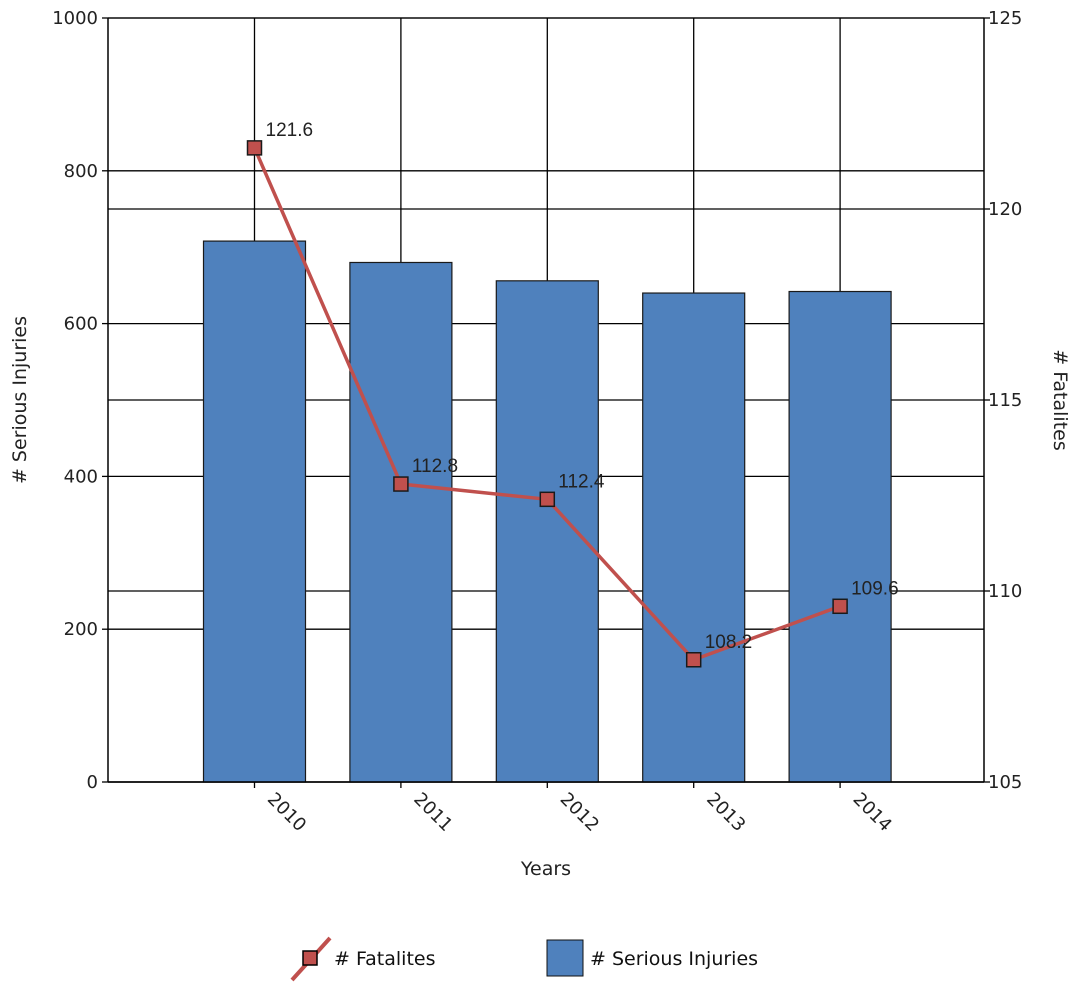  What do you see at coordinates (310, 958) in the screenshot?
I see `legend-marker-swatch` at bounding box center [310, 958].